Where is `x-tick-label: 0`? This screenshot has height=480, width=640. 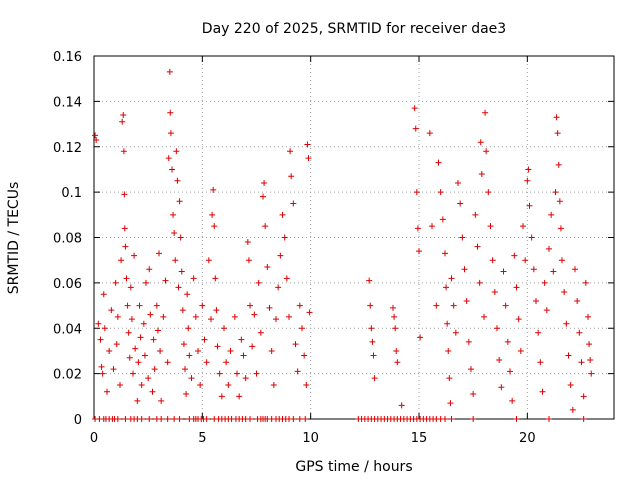 x-tick-label: 0 is located at coordinates (94, 438).